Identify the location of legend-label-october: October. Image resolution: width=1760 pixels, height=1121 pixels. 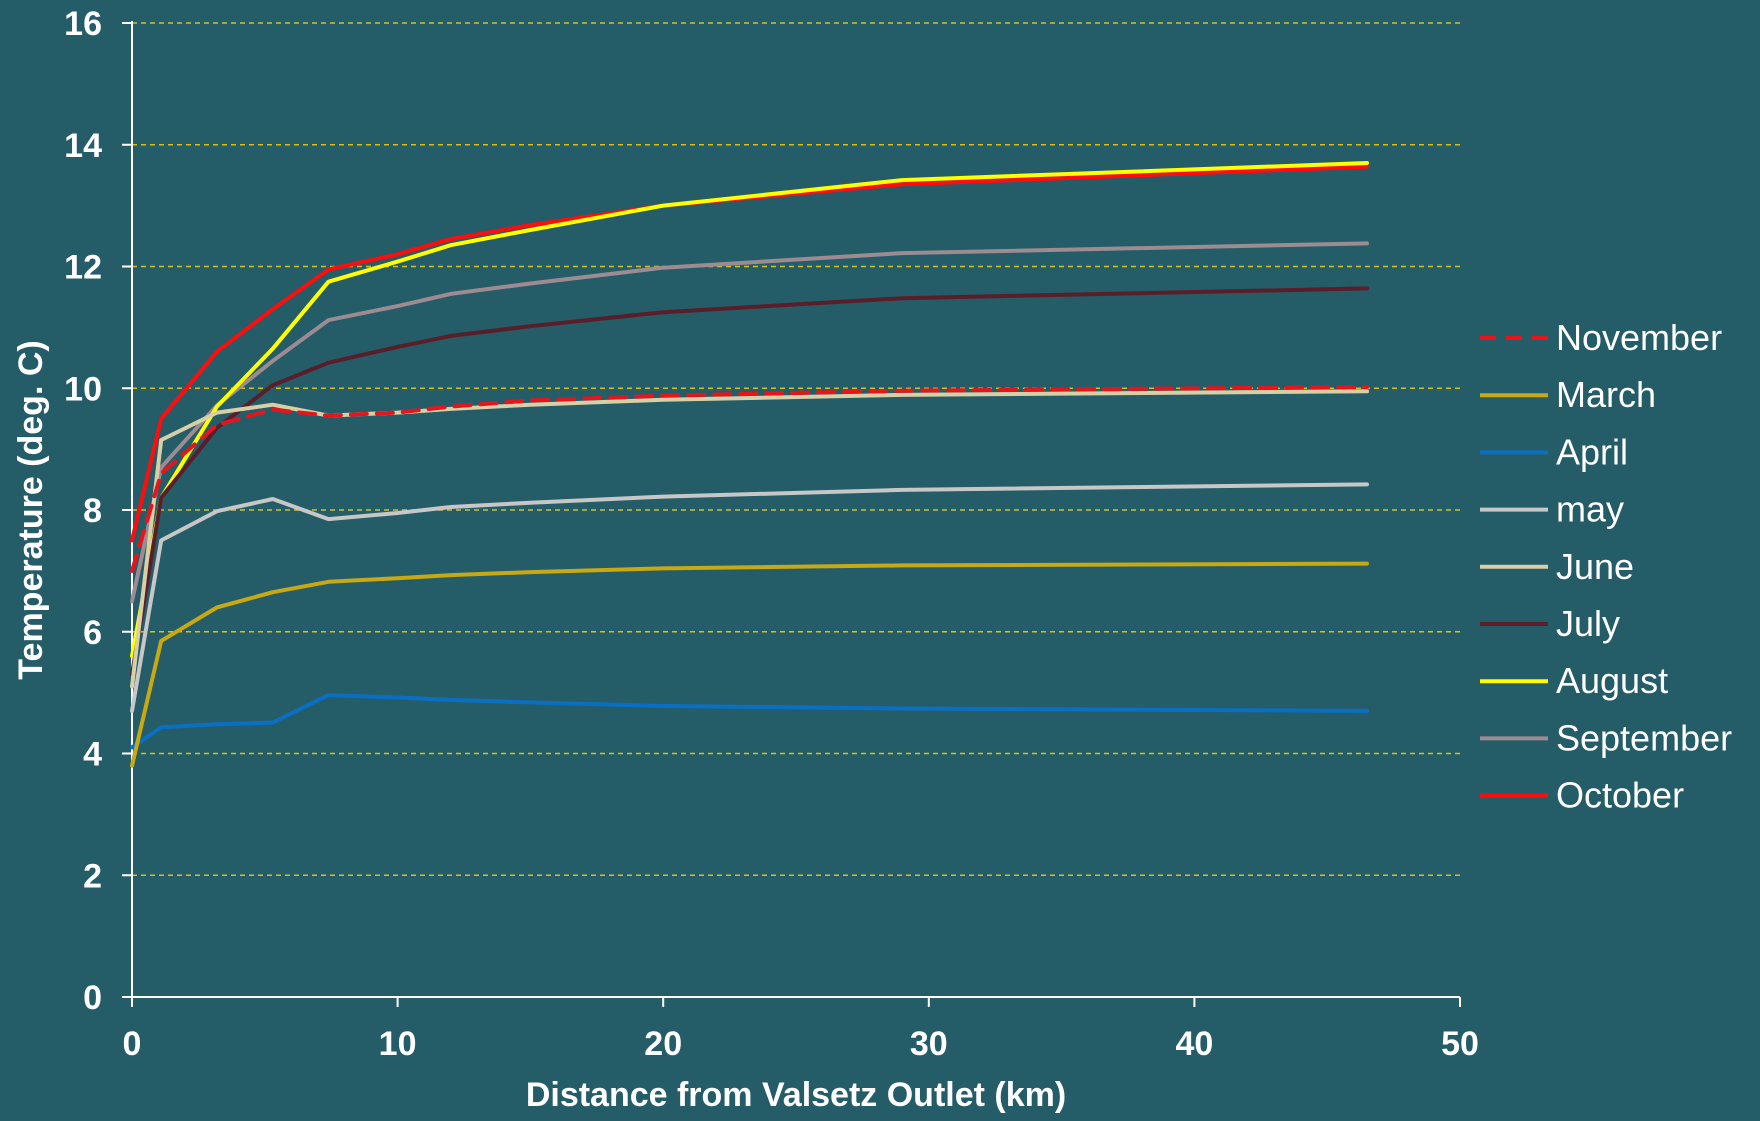
(1620, 795).